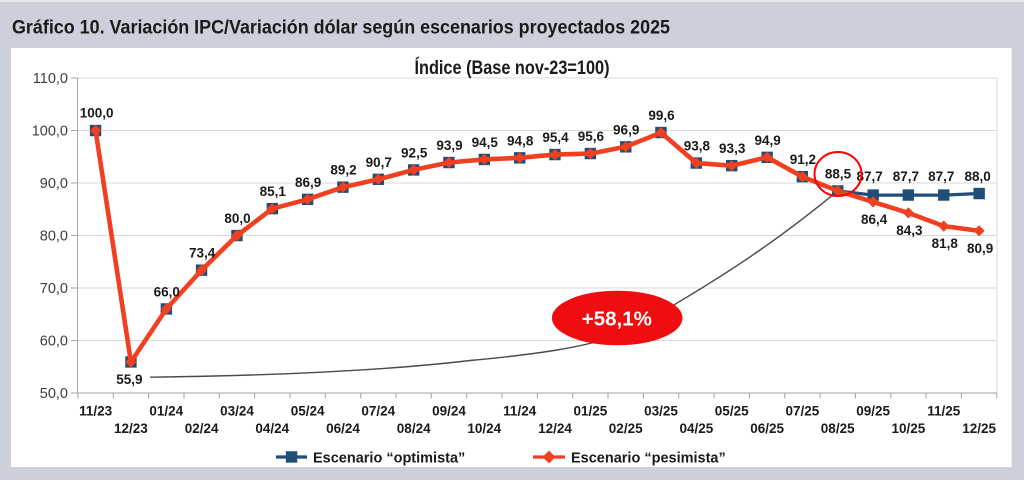  I want to click on svg-text: 07/24, so click(378, 411).